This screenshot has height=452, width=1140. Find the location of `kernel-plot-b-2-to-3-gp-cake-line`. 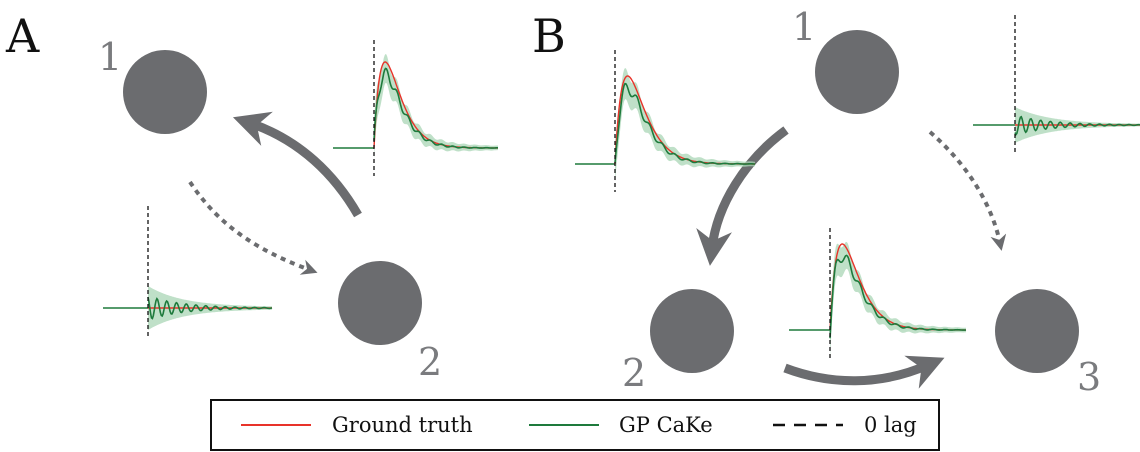

kernel-plot-b-2-to-3-gp-cake-line is located at coordinates (898, 296).